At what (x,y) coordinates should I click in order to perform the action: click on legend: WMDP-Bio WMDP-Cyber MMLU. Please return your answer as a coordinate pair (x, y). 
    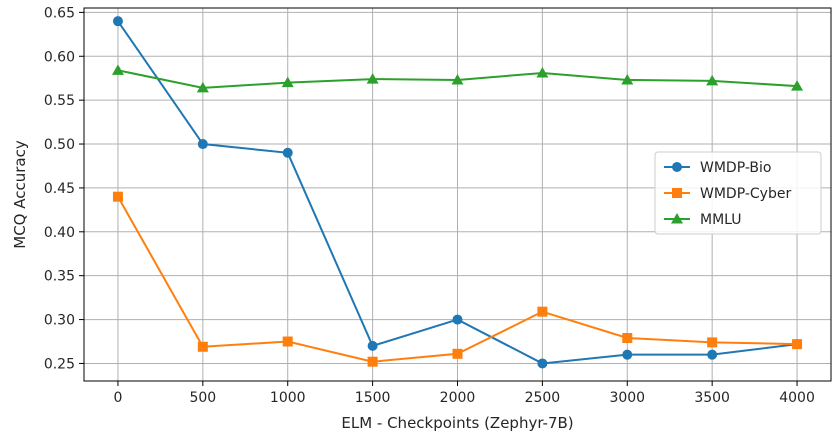
    Looking at the image, I should click on (738, 193).